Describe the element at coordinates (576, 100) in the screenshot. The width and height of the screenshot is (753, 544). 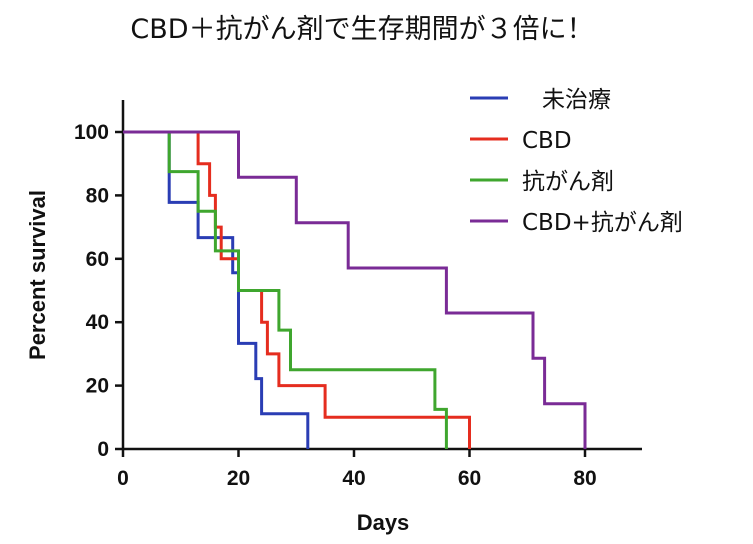
I see `legend-label: 未治療` at that location.